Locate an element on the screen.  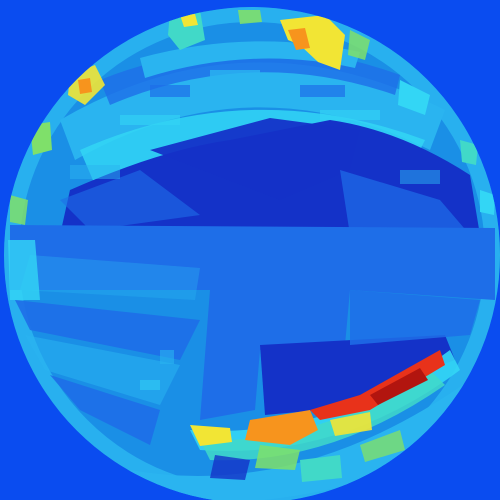
lower-right-deep-block is located at coordinates (357, 375).